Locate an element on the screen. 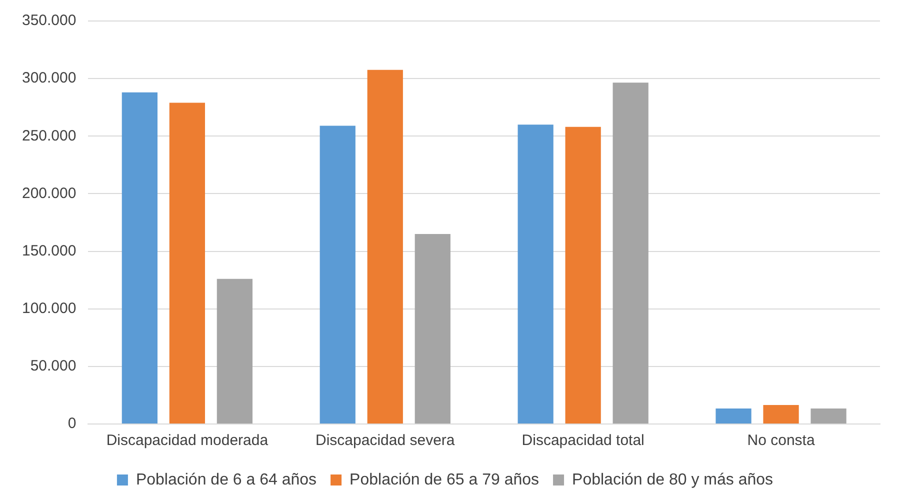 This screenshot has height=503, width=900. x-tick-label: No consta is located at coordinates (781, 441).